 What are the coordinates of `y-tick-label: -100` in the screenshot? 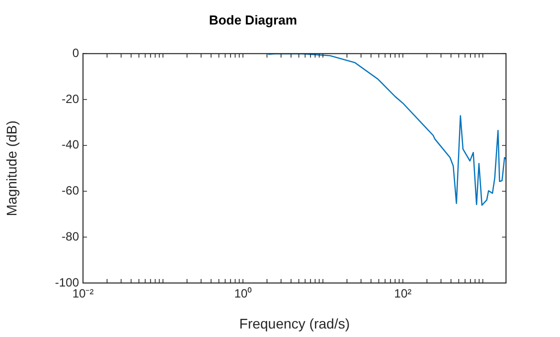 It's located at (67, 282).